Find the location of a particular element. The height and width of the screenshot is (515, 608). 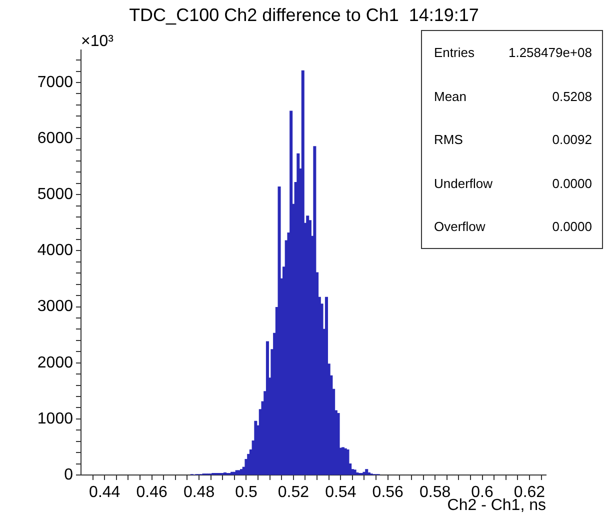

y-tick-label: 4000 is located at coordinates (55, 251).